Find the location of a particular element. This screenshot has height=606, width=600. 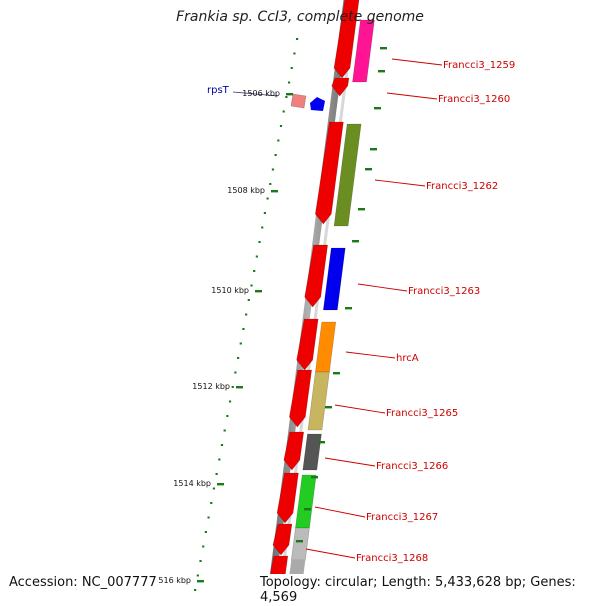

gene-label-francci3_1267: Francci3_1267 is located at coordinates (402, 517).